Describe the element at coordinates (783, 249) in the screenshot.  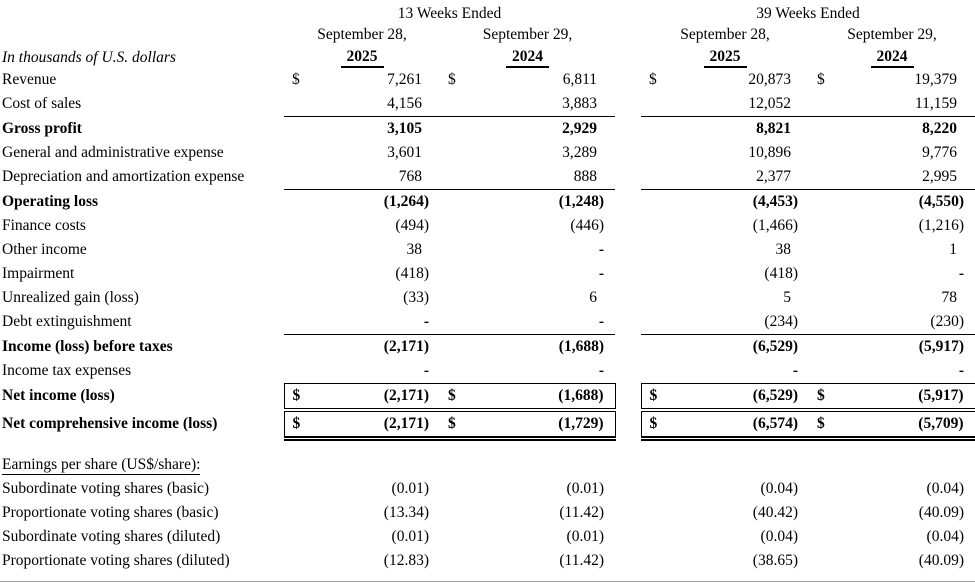
I see `value: 38` at that location.